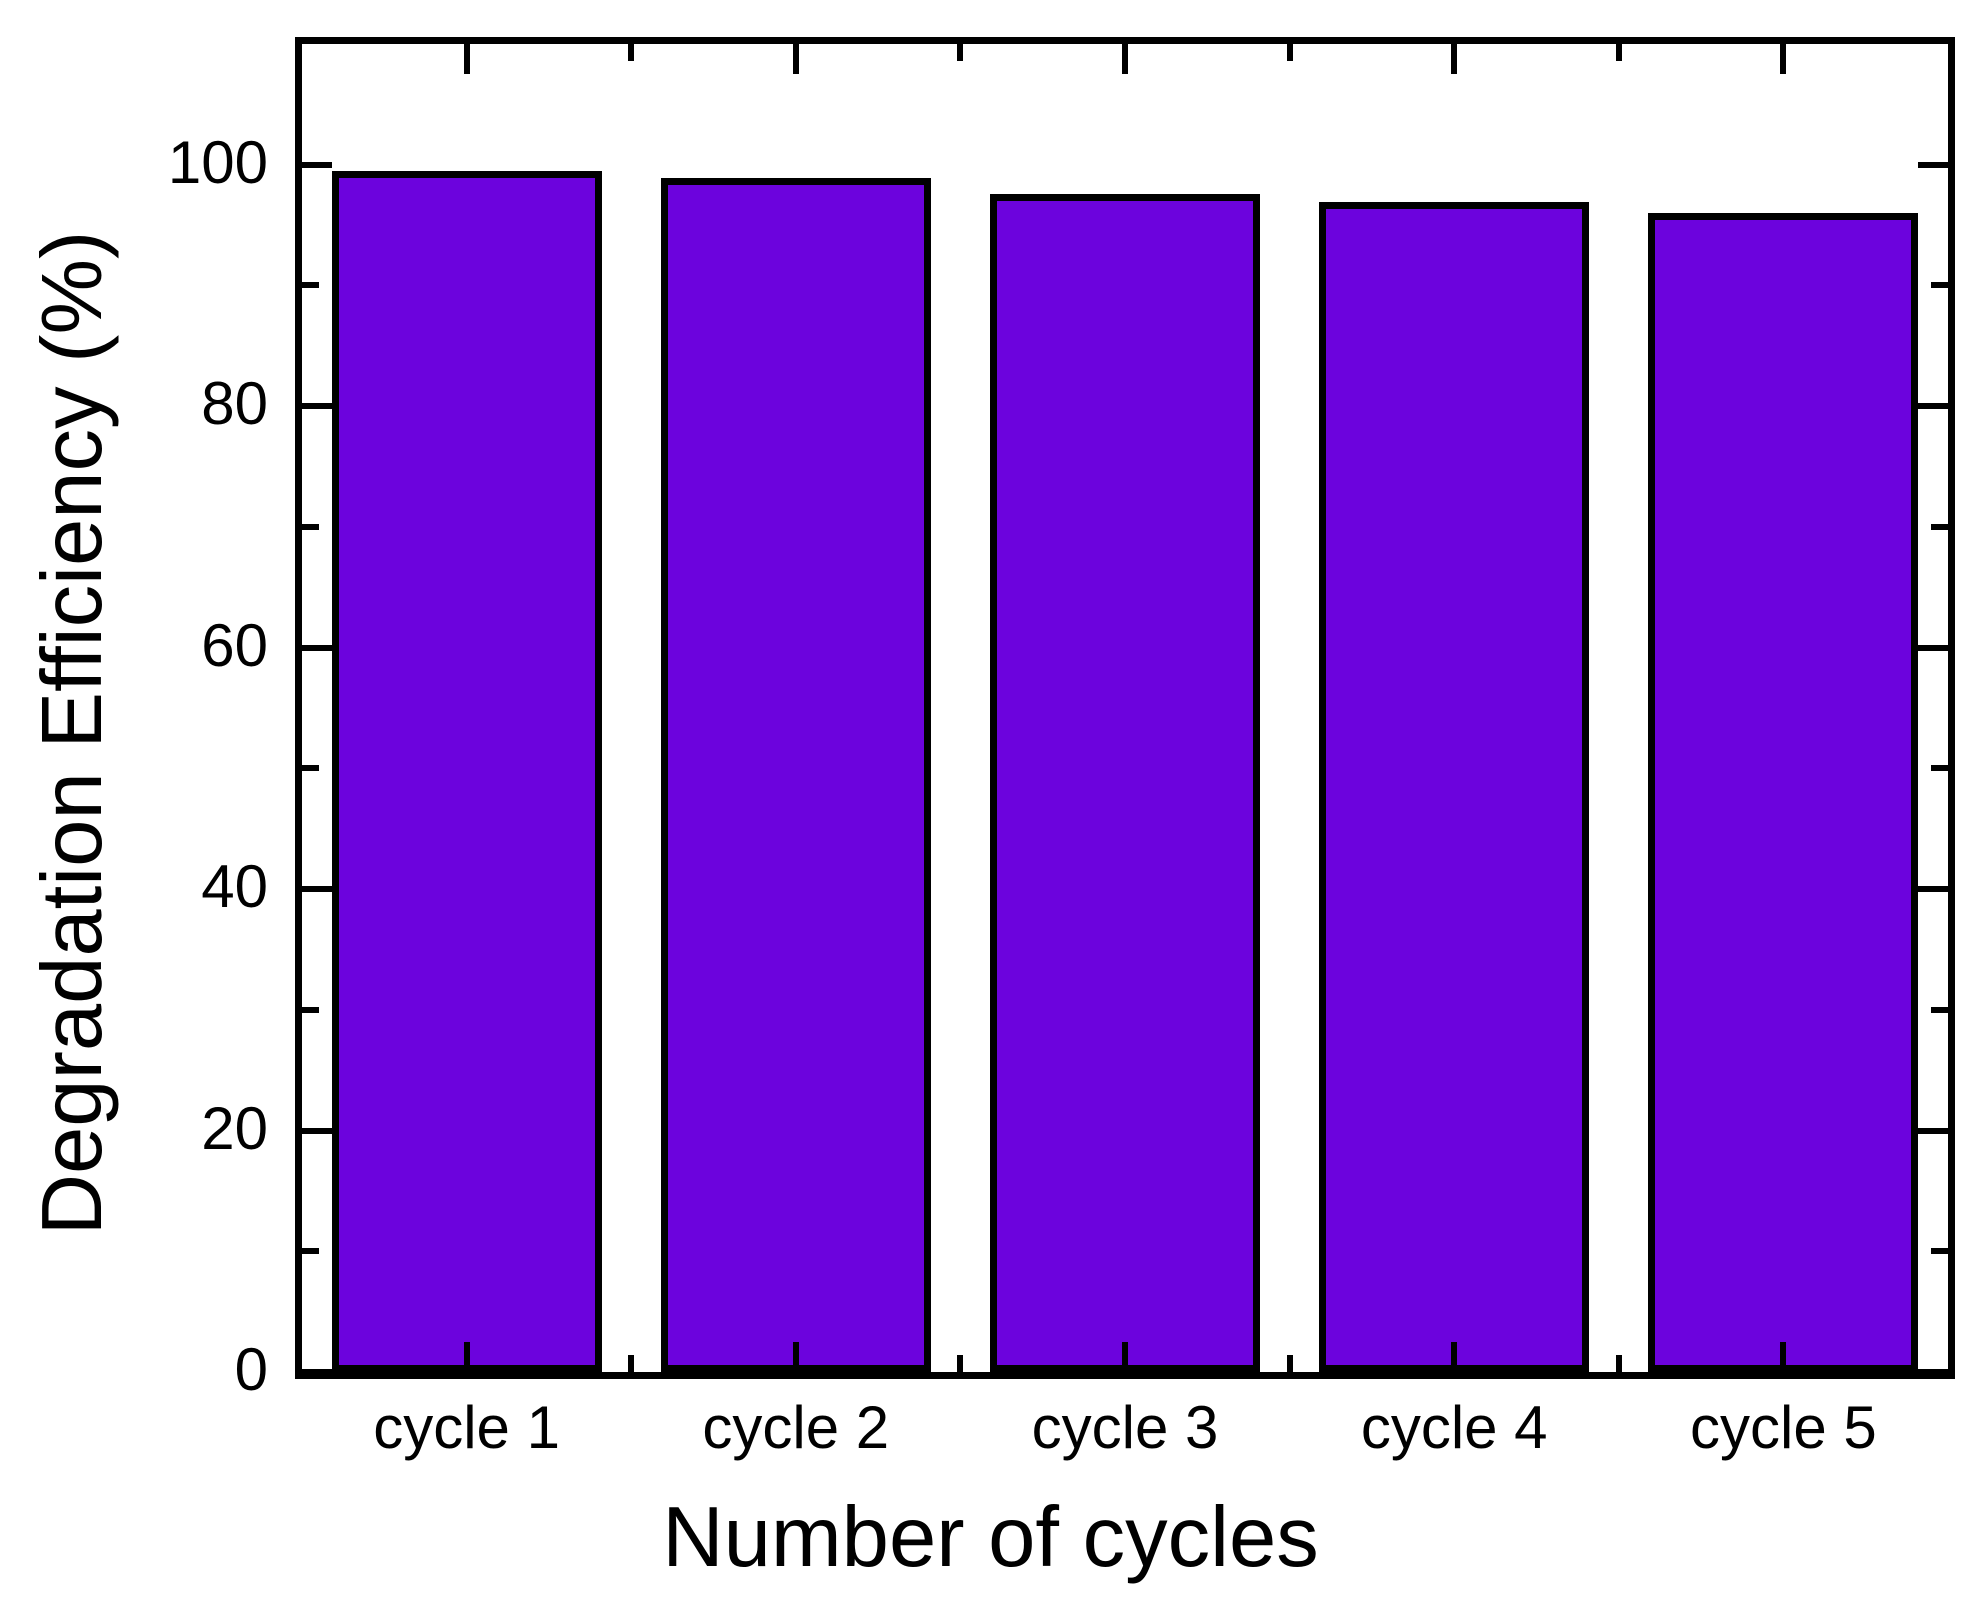 This screenshot has width=1981, height=1604. Describe the element at coordinates (234, 645) in the screenshot. I see `y-tick-label: 60` at that location.